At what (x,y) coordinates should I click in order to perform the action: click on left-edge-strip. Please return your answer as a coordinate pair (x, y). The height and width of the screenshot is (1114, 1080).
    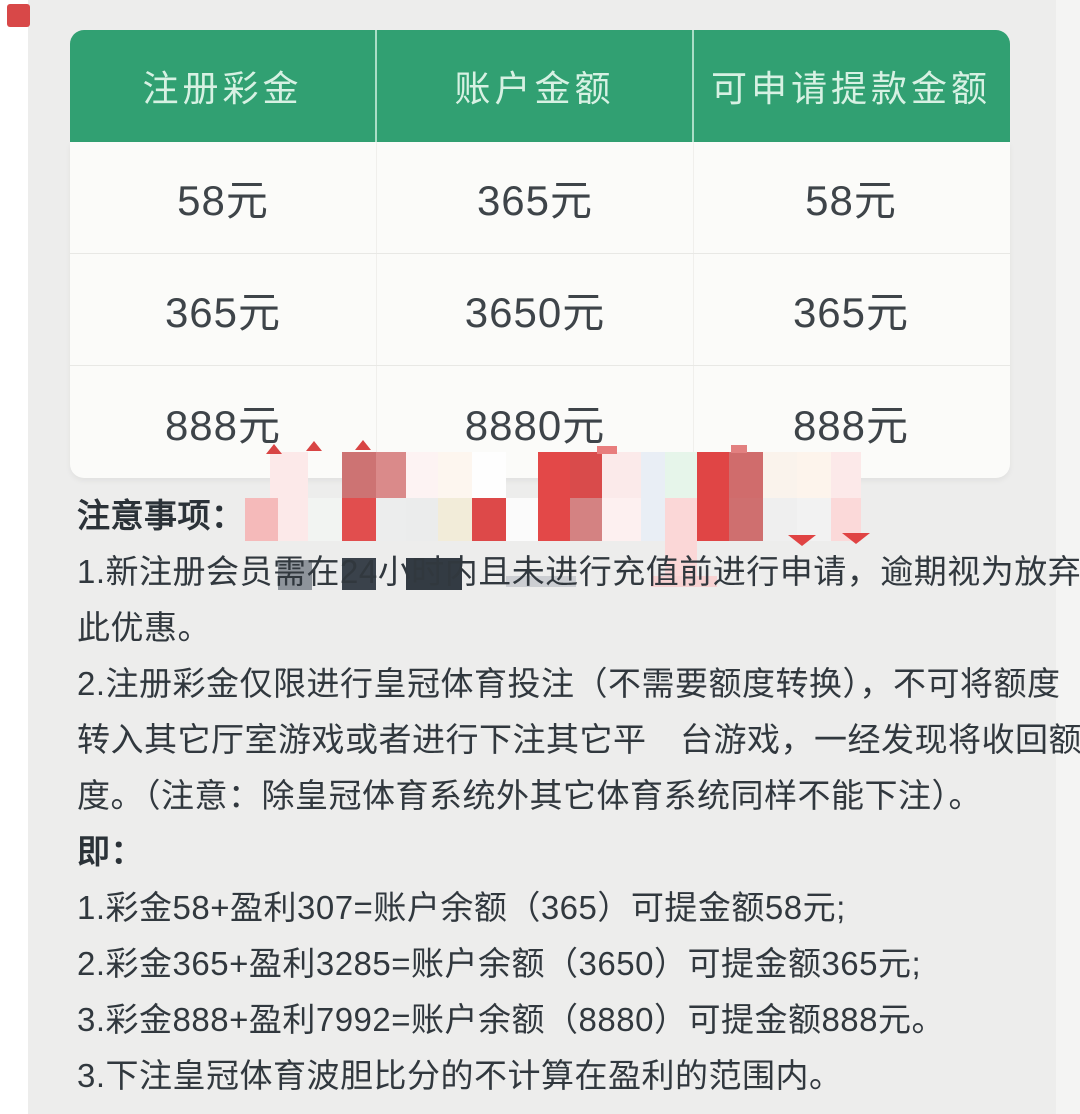
    Looking at the image, I should click on (14, 557).